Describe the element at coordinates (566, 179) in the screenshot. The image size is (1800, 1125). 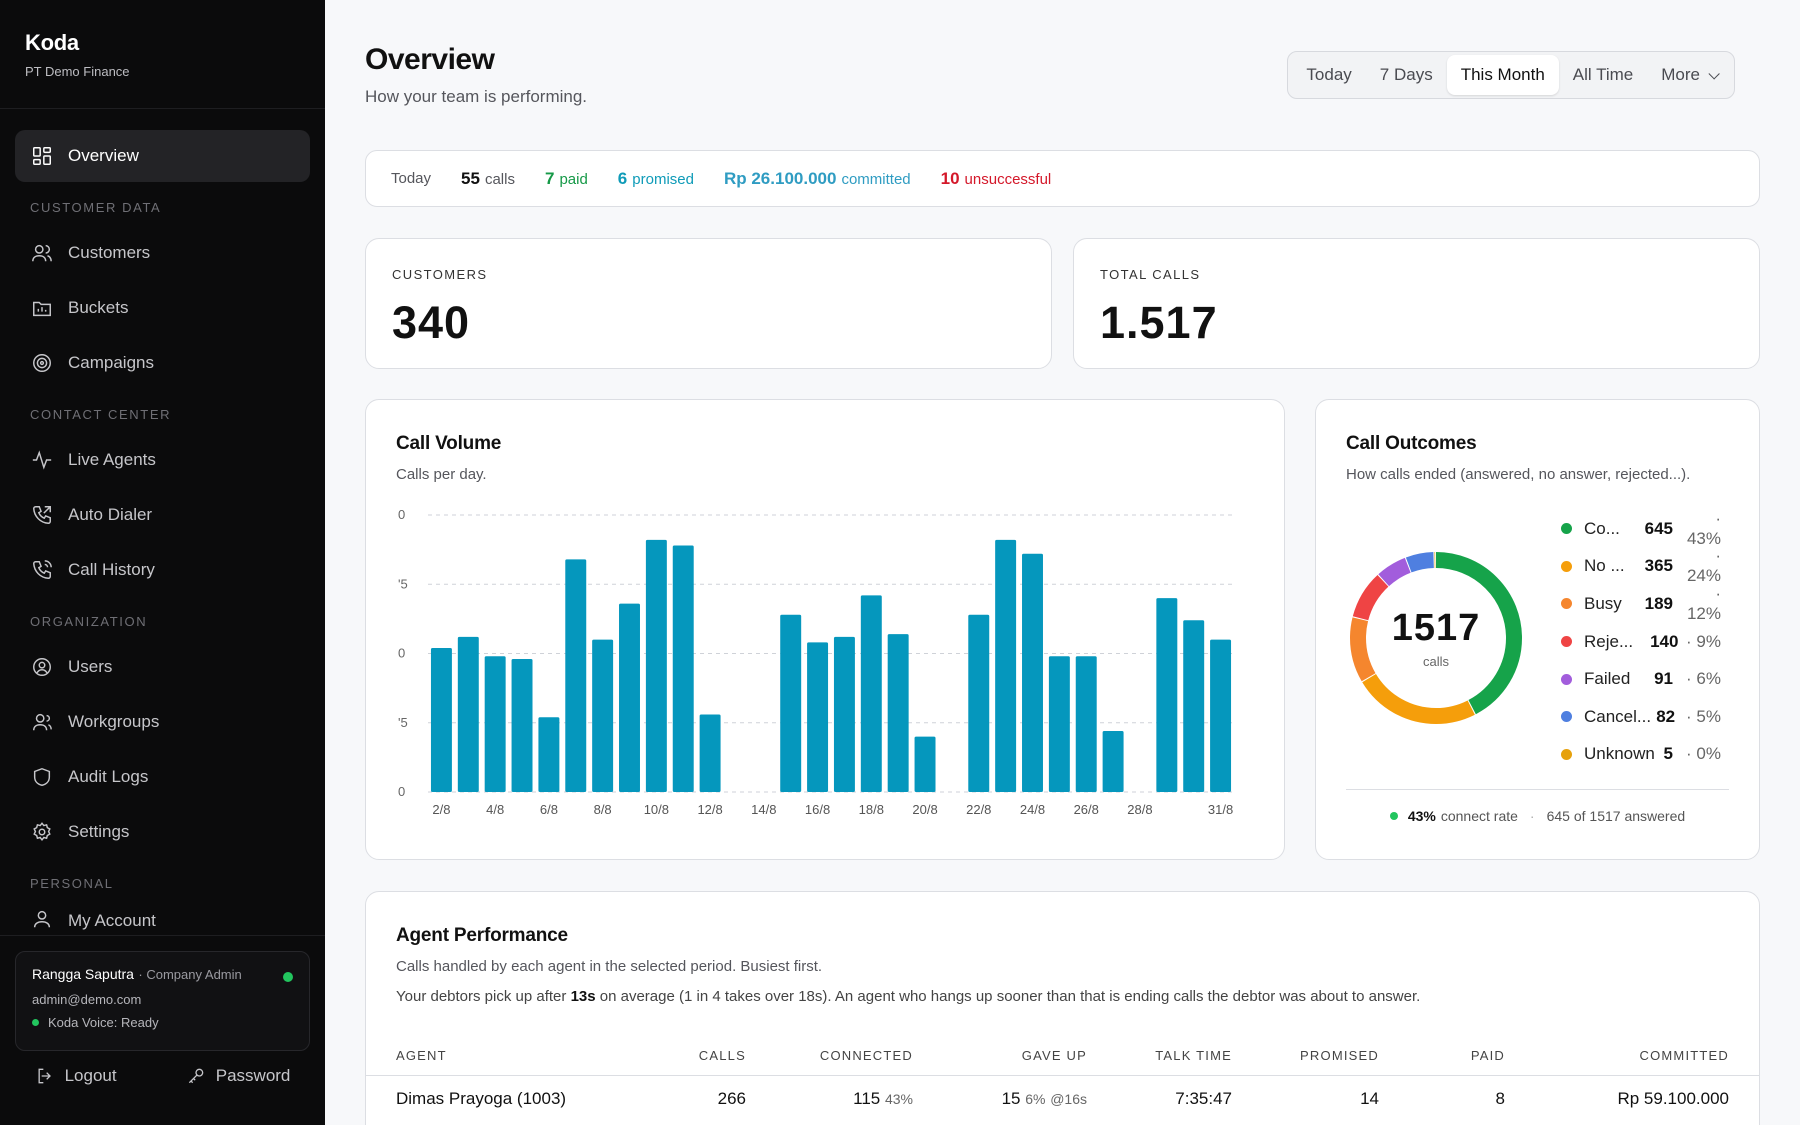
I see `today-paid: 7 paid` at that location.